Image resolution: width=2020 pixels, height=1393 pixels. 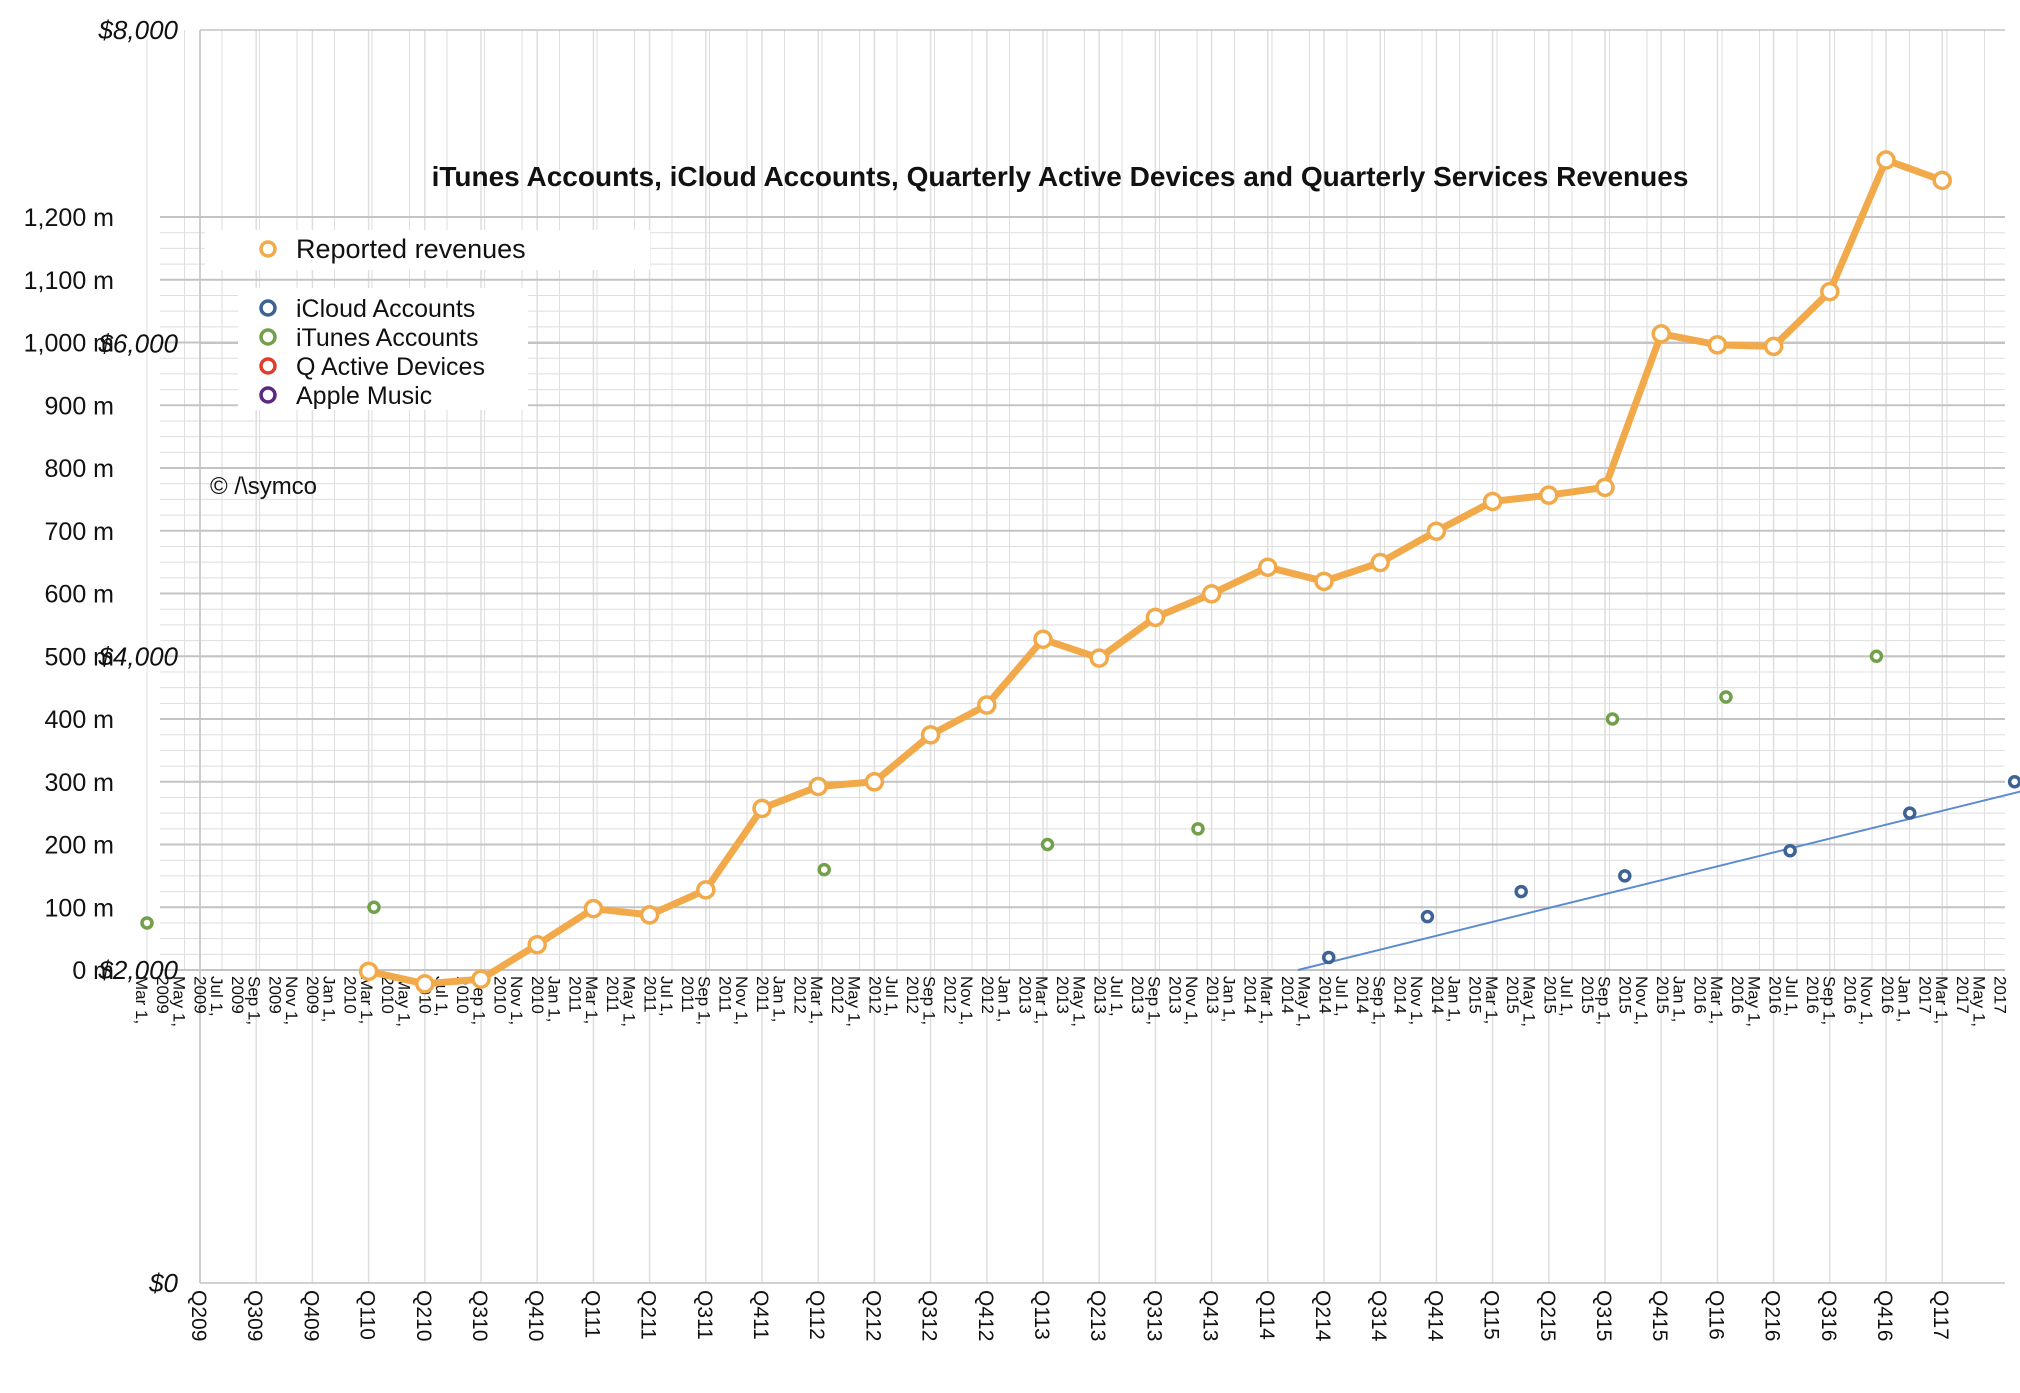 I want to click on date-tick-year: 2017, so click(x=2000, y=995).